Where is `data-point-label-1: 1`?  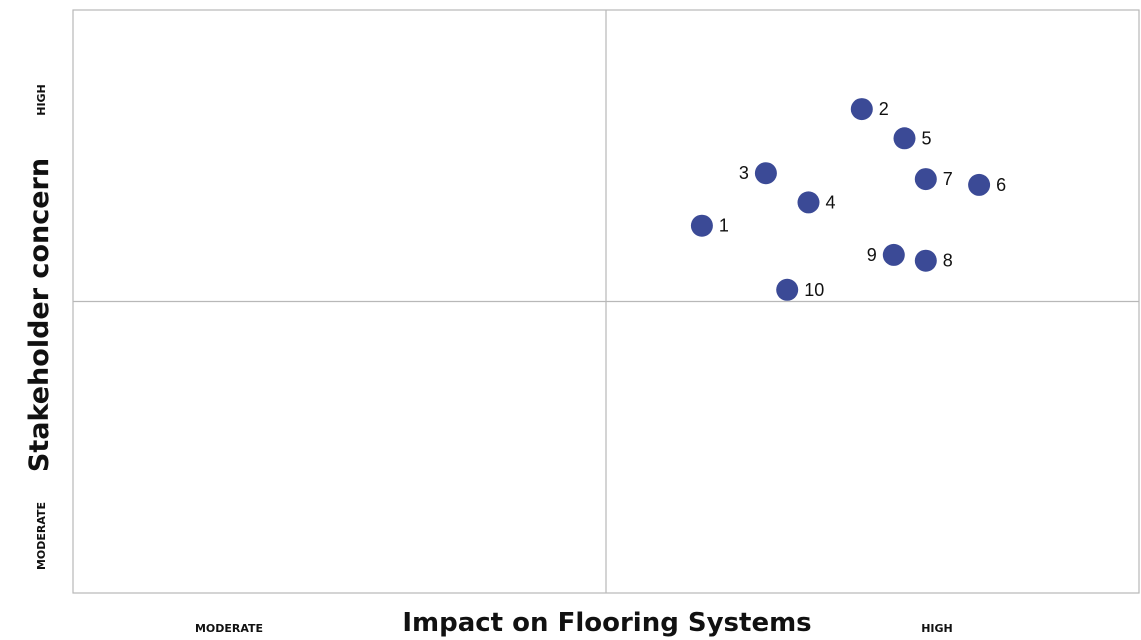
data-point-label-1: 1 is located at coordinates (724, 226).